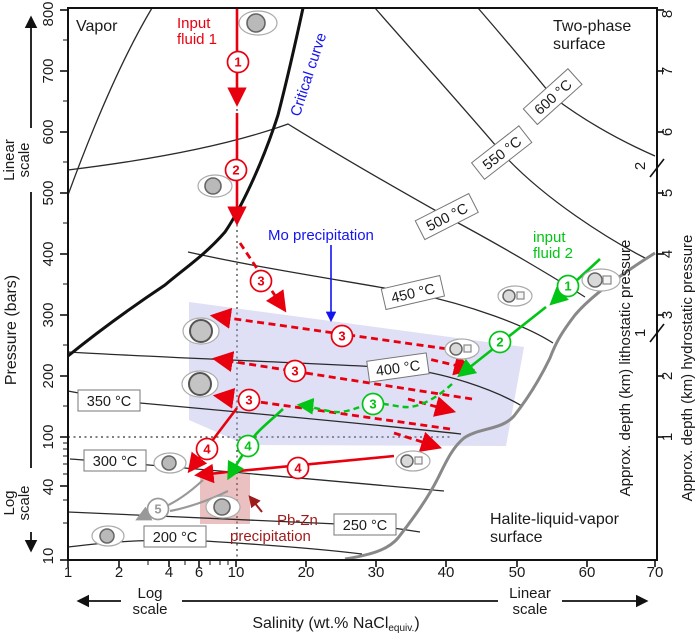  Describe the element at coordinates (640, 166) in the screenshot. I see `litho-tick: 2` at that location.